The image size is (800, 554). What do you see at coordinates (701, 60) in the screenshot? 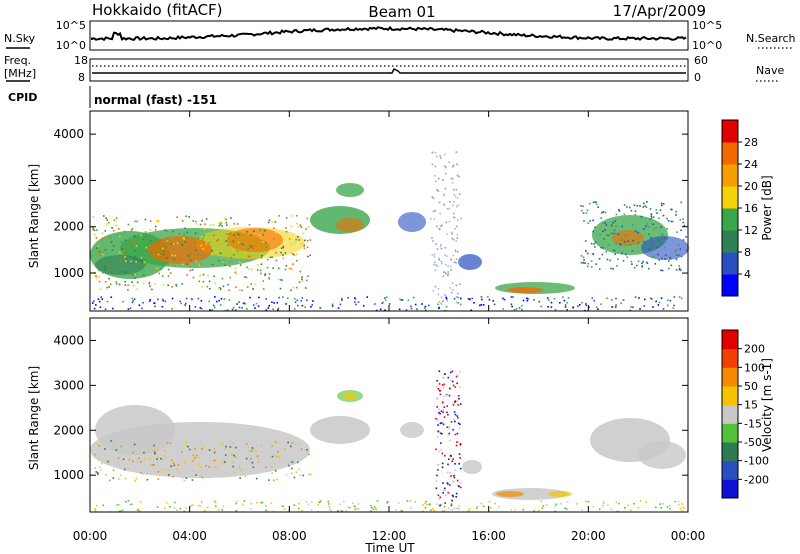
I see `nave-tick-top: 60` at bounding box center [701, 60].